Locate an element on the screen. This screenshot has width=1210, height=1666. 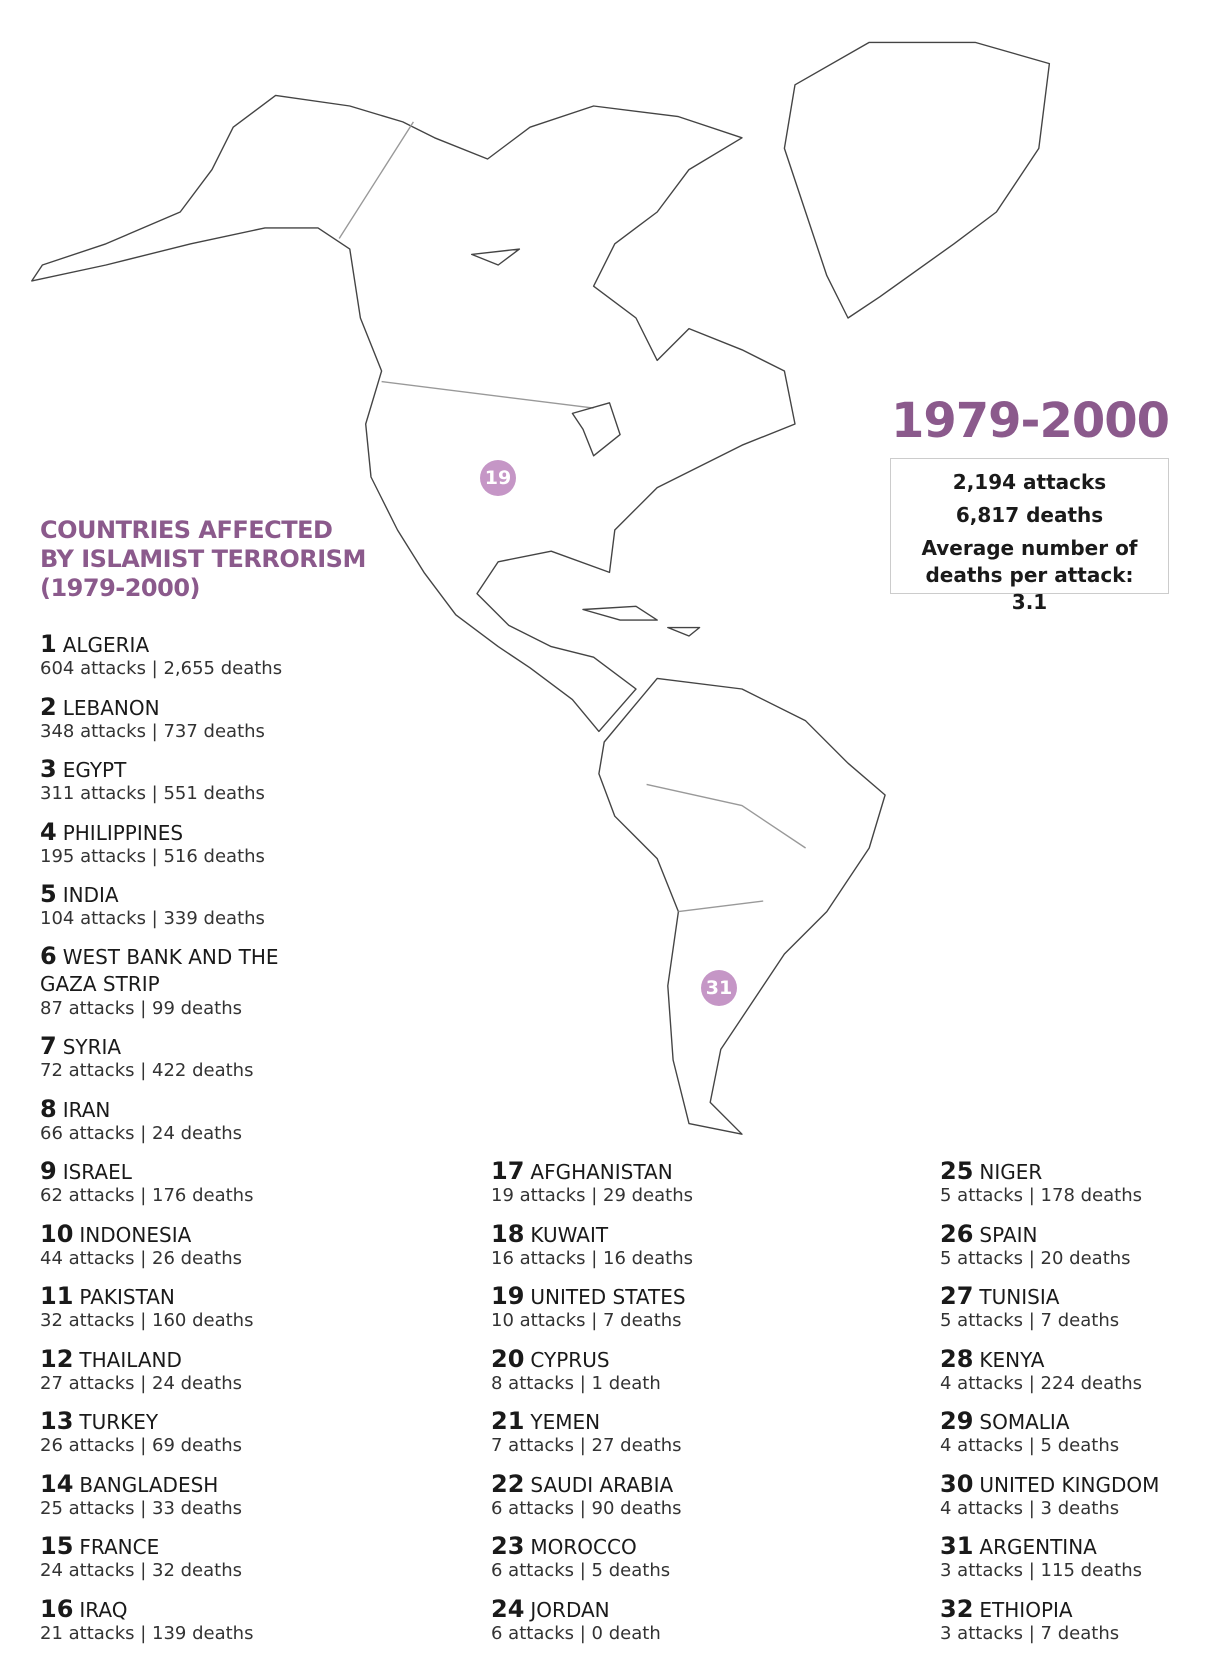
country-name: ALGERIA is located at coordinates (106, 645).